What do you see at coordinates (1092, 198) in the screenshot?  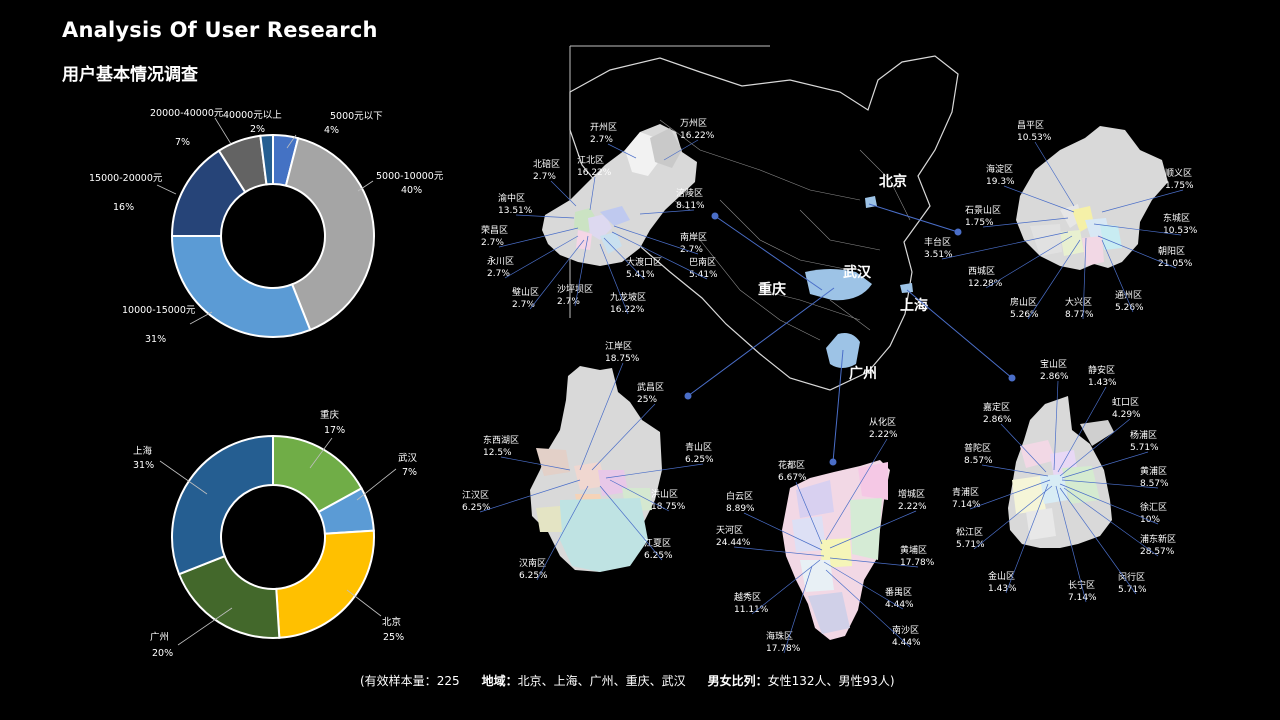 I see `beijing-district-map` at bounding box center [1092, 198].